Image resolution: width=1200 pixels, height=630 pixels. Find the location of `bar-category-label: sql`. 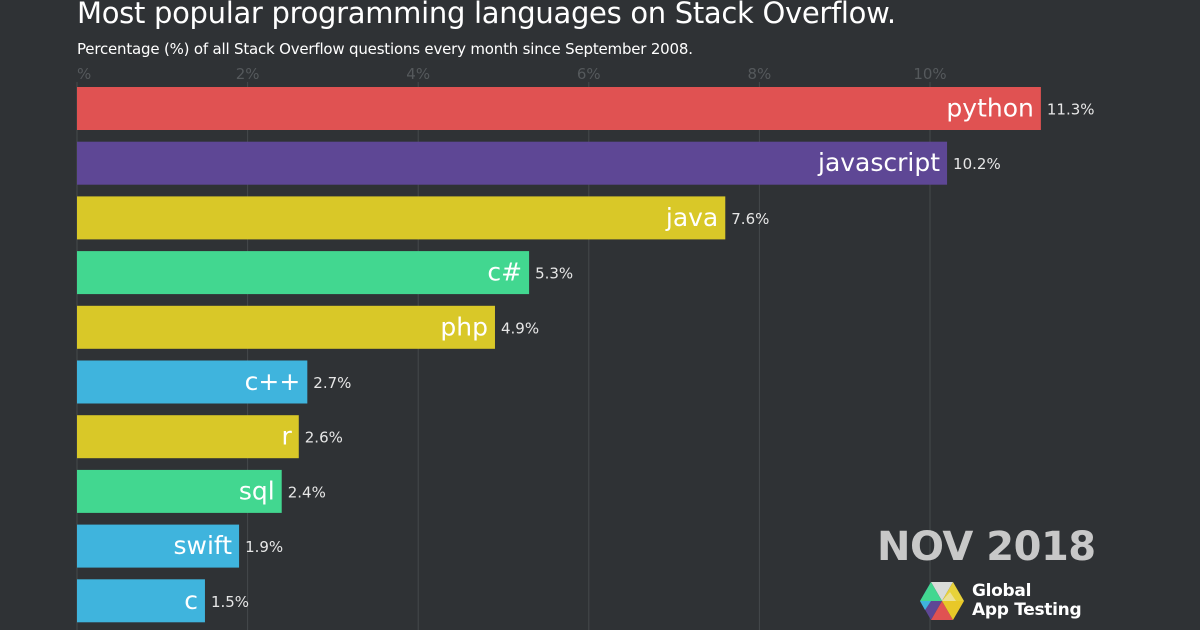

bar-category-label: sql is located at coordinates (257, 490).